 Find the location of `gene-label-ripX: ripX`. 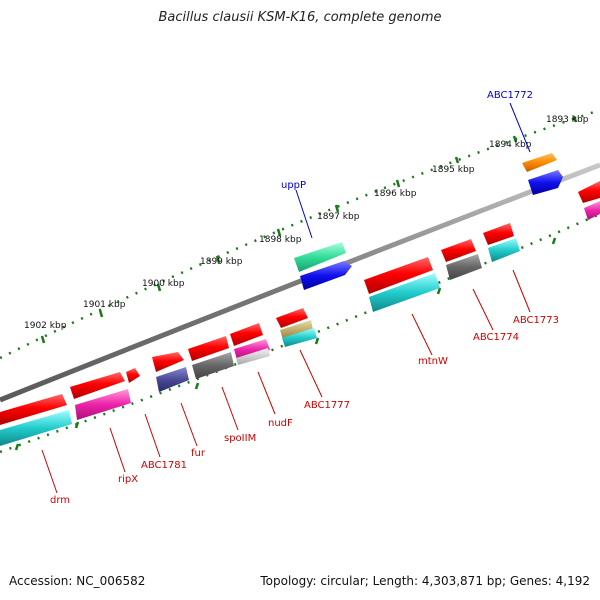

gene-label-ripX: ripX is located at coordinates (128, 479).